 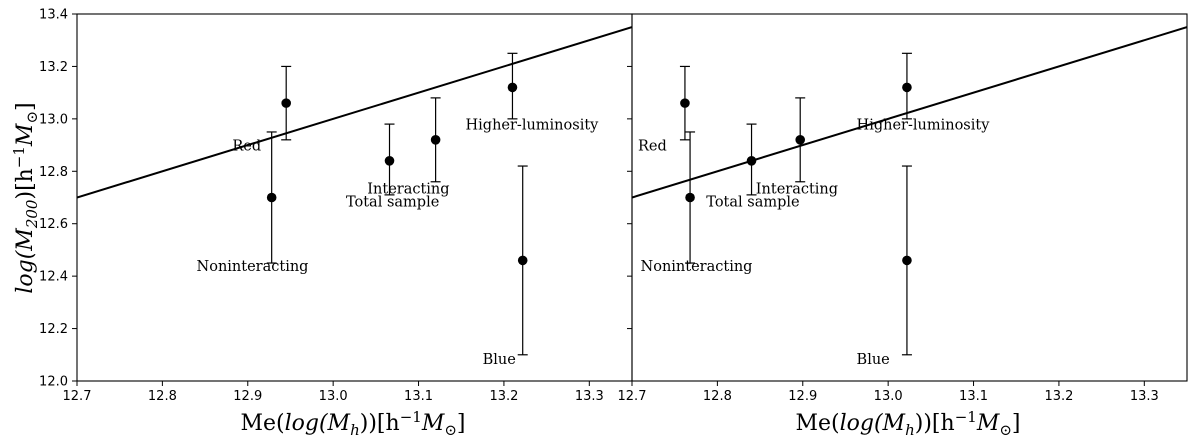 What do you see at coordinates (352, 423) in the screenshot?
I see `left-x-axis-title: Me(log(Mh))[h−1M⊙]` at bounding box center [352, 423].